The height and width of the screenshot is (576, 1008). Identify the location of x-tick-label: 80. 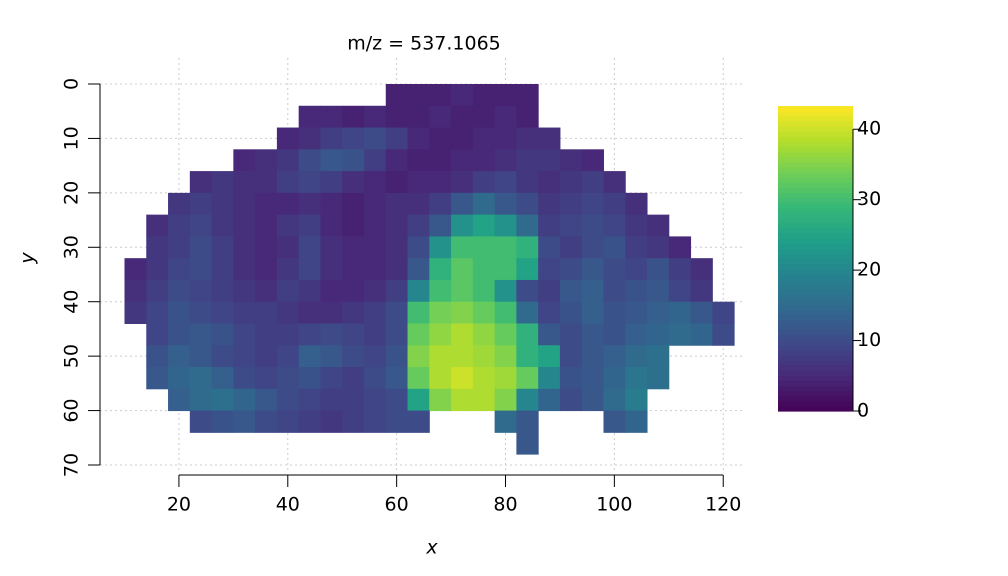
(505, 505).